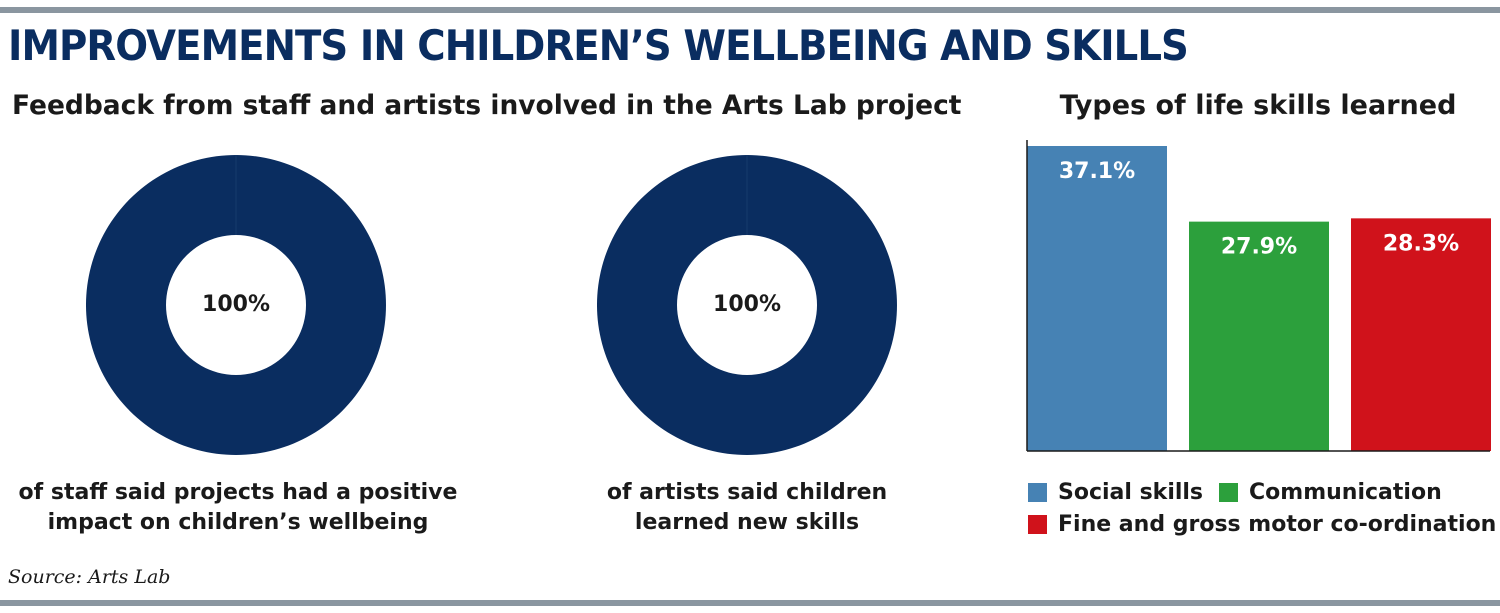 Image resolution: width=1500 pixels, height=613 pixels. What do you see at coordinates (1097, 171) in the screenshot?
I see `bar-value-label-social-skills: 37.1%` at bounding box center [1097, 171].